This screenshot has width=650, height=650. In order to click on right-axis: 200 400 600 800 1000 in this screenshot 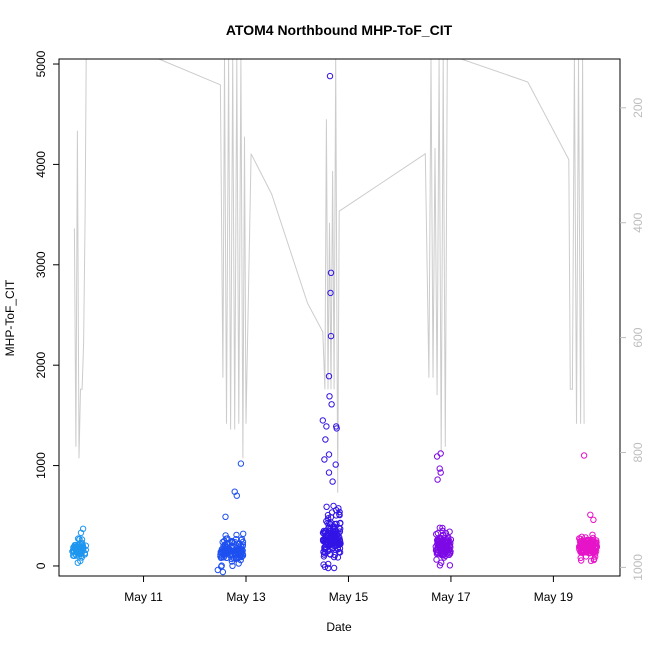, I will do `click(632, 339)`.